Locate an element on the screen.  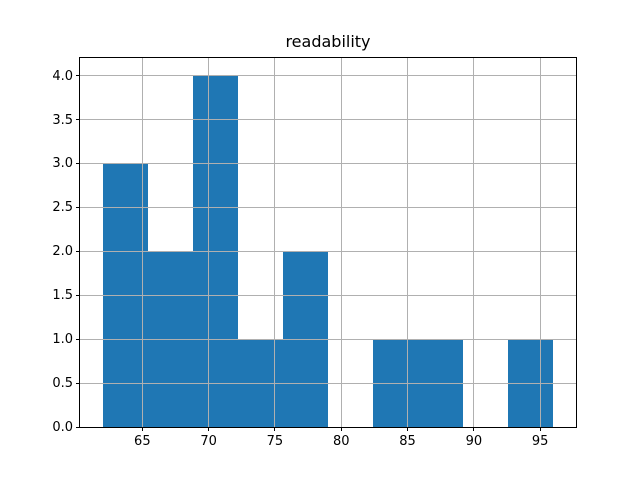
y-tick-label: 3.5 is located at coordinates (62, 120).